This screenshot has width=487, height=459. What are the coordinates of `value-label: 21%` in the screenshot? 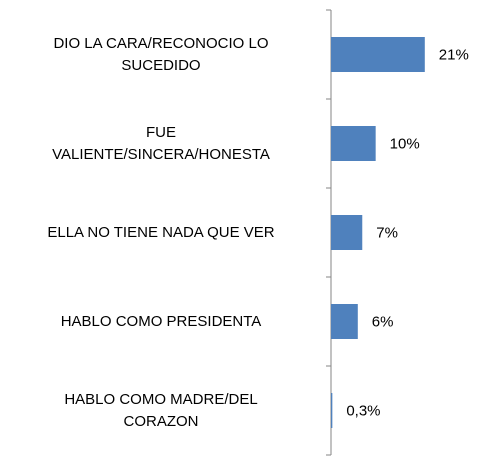 It's located at (453, 54).